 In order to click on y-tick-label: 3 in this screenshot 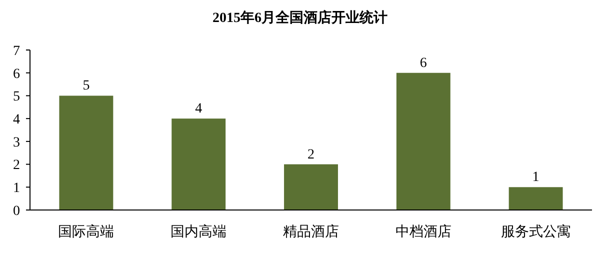, I will do `click(16, 142)`.